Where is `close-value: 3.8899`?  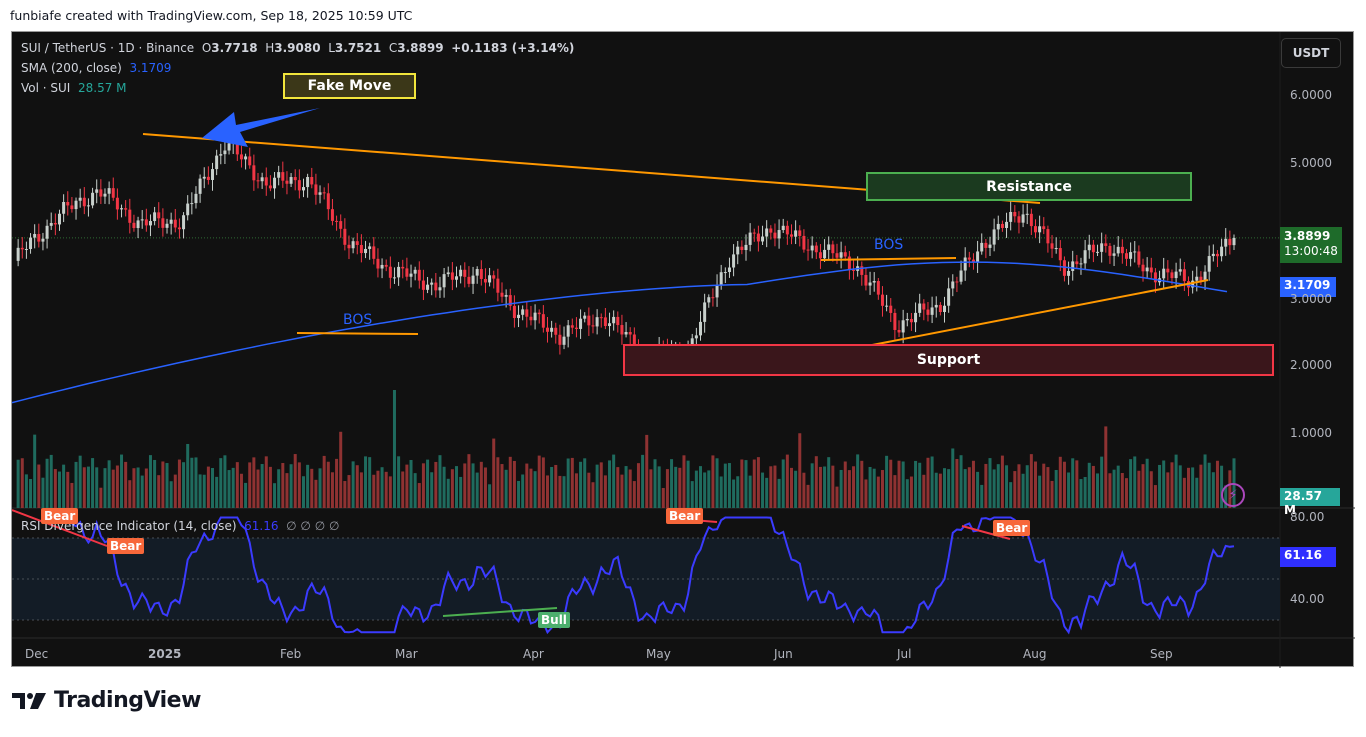
close-value: 3.8899 is located at coordinates (420, 48).